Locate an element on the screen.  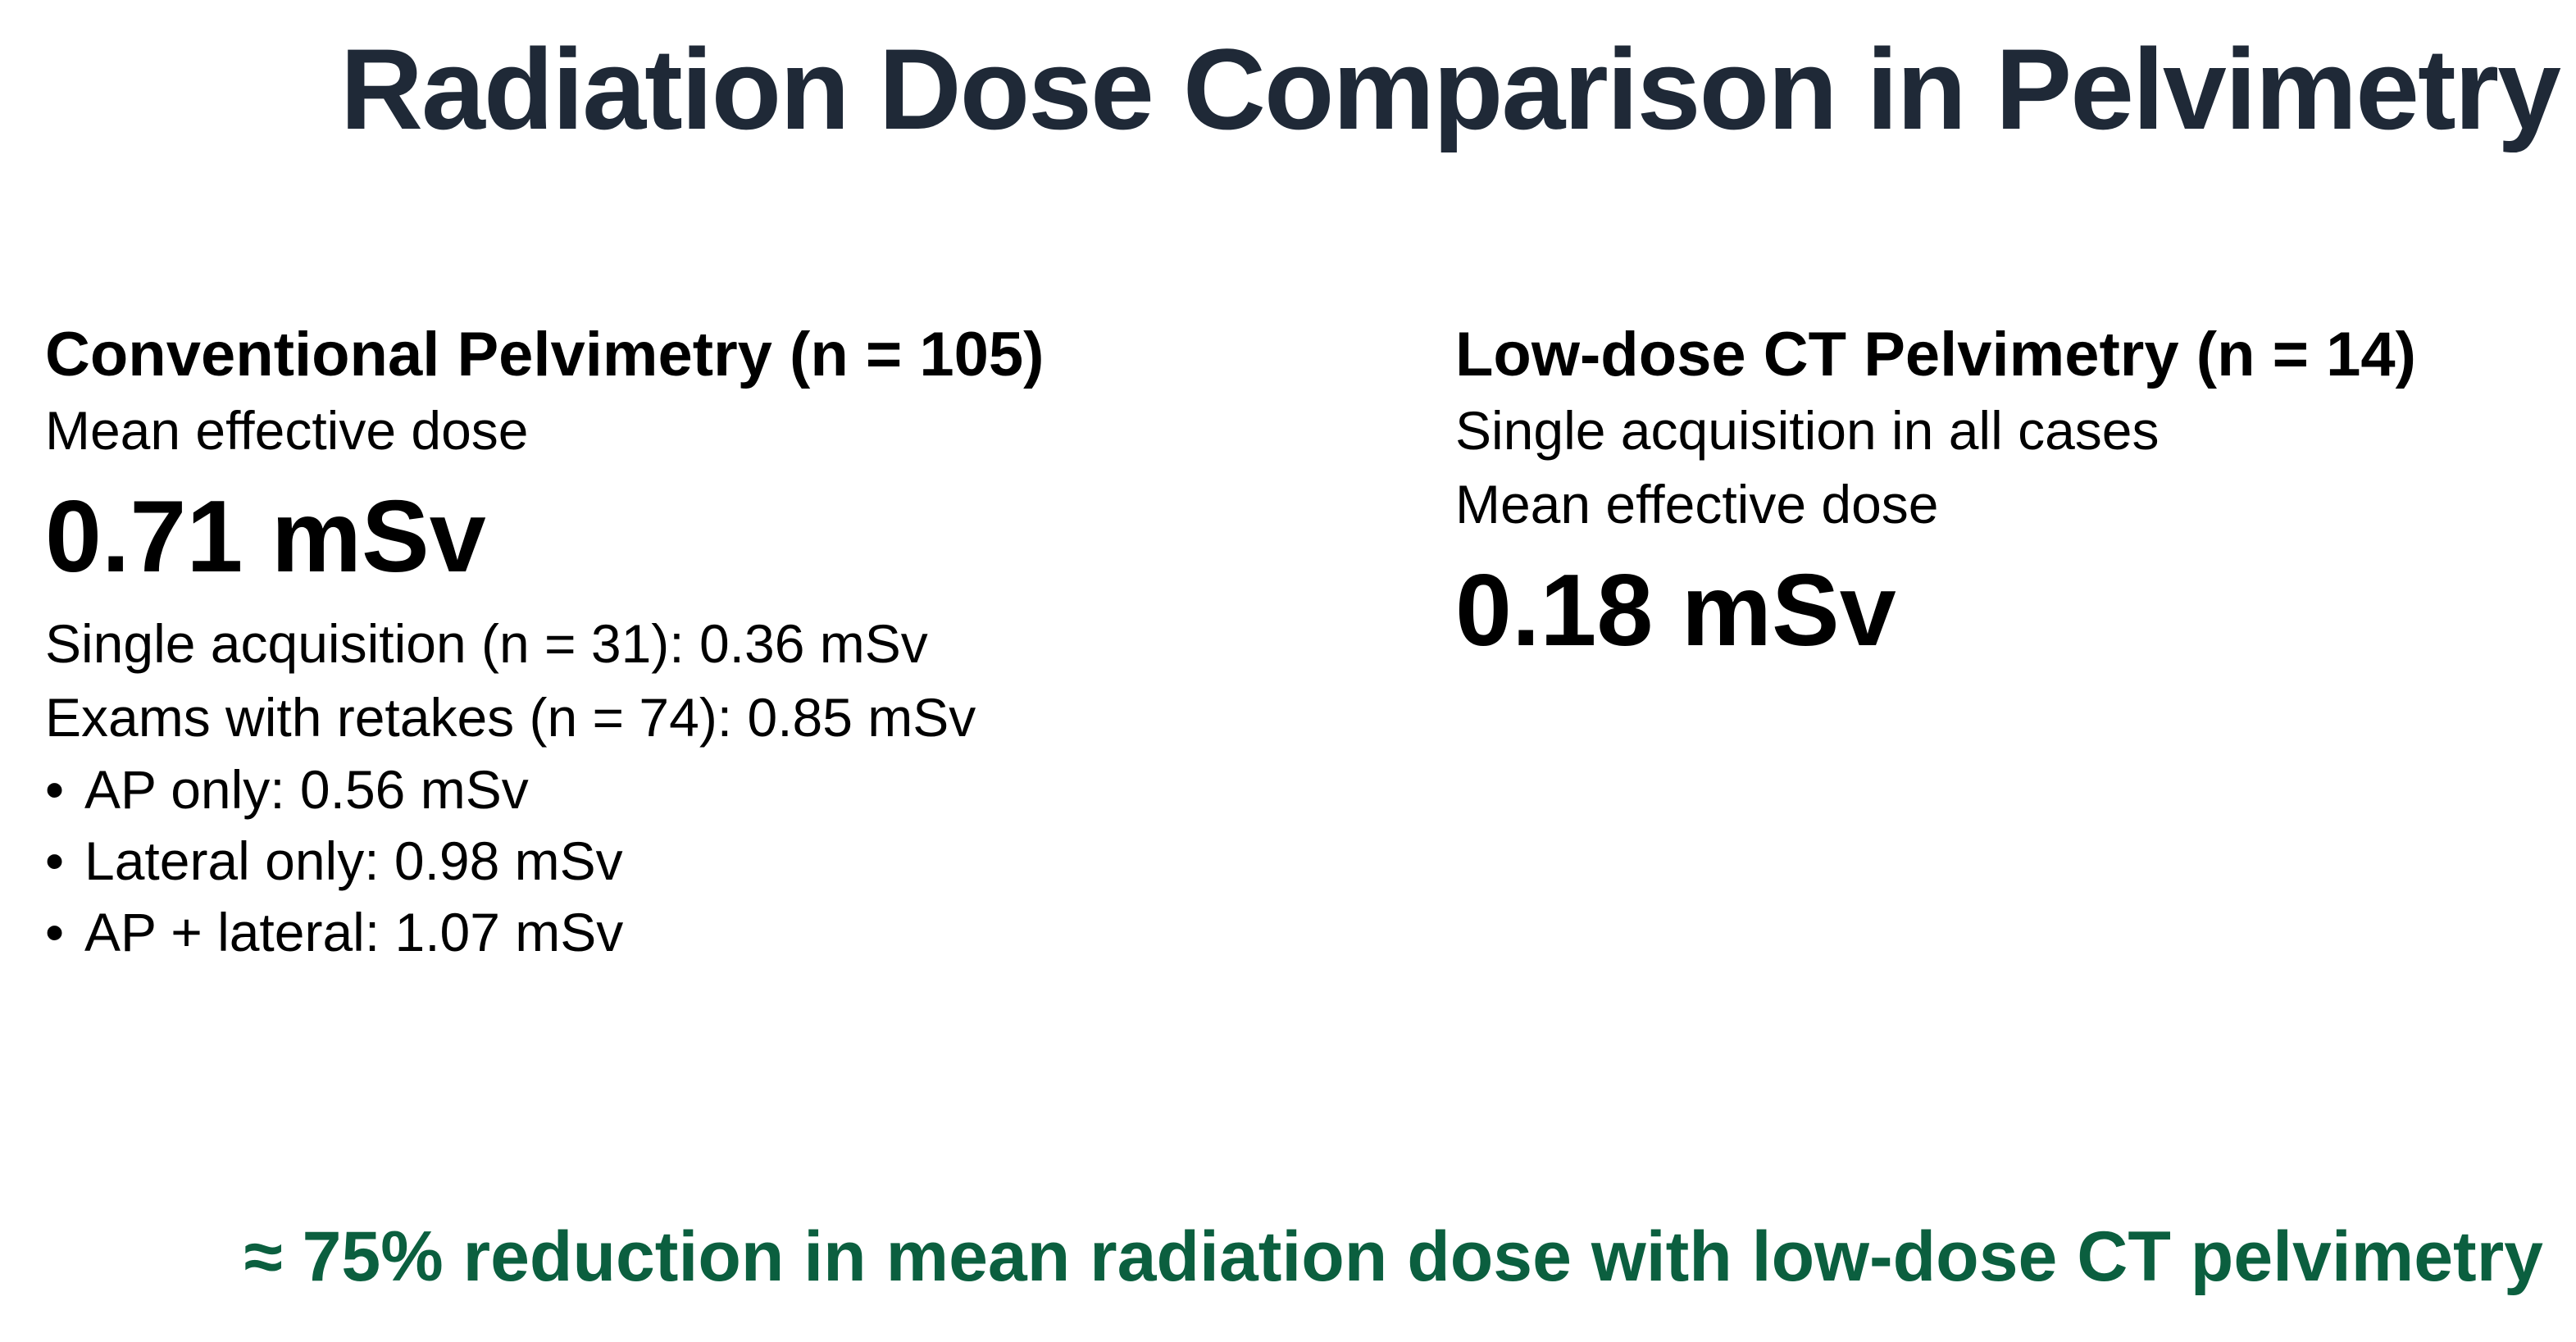
slide-title: Radiation Dose Comparison in Pelvimetry is located at coordinates (1450, 89).